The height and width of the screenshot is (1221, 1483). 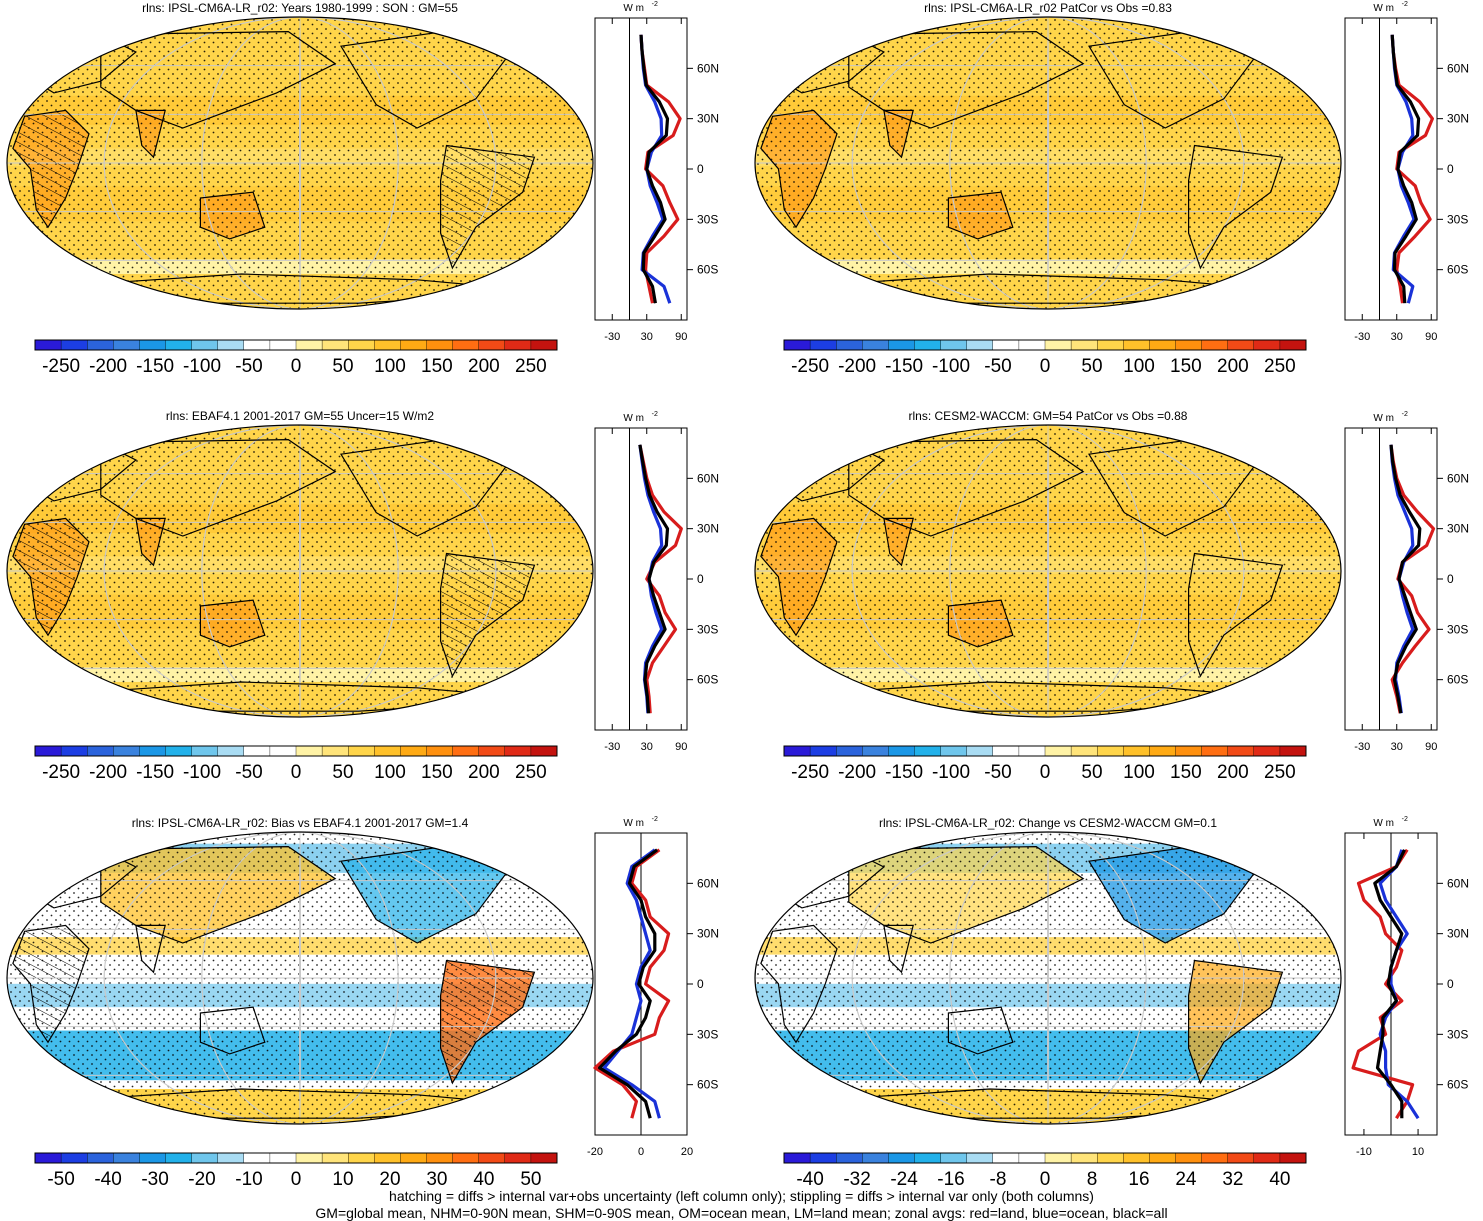 What do you see at coordinates (1431, 747) in the screenshot?
I see `zonal-x-tick-label: 90` at bounding box center [1431, 747].